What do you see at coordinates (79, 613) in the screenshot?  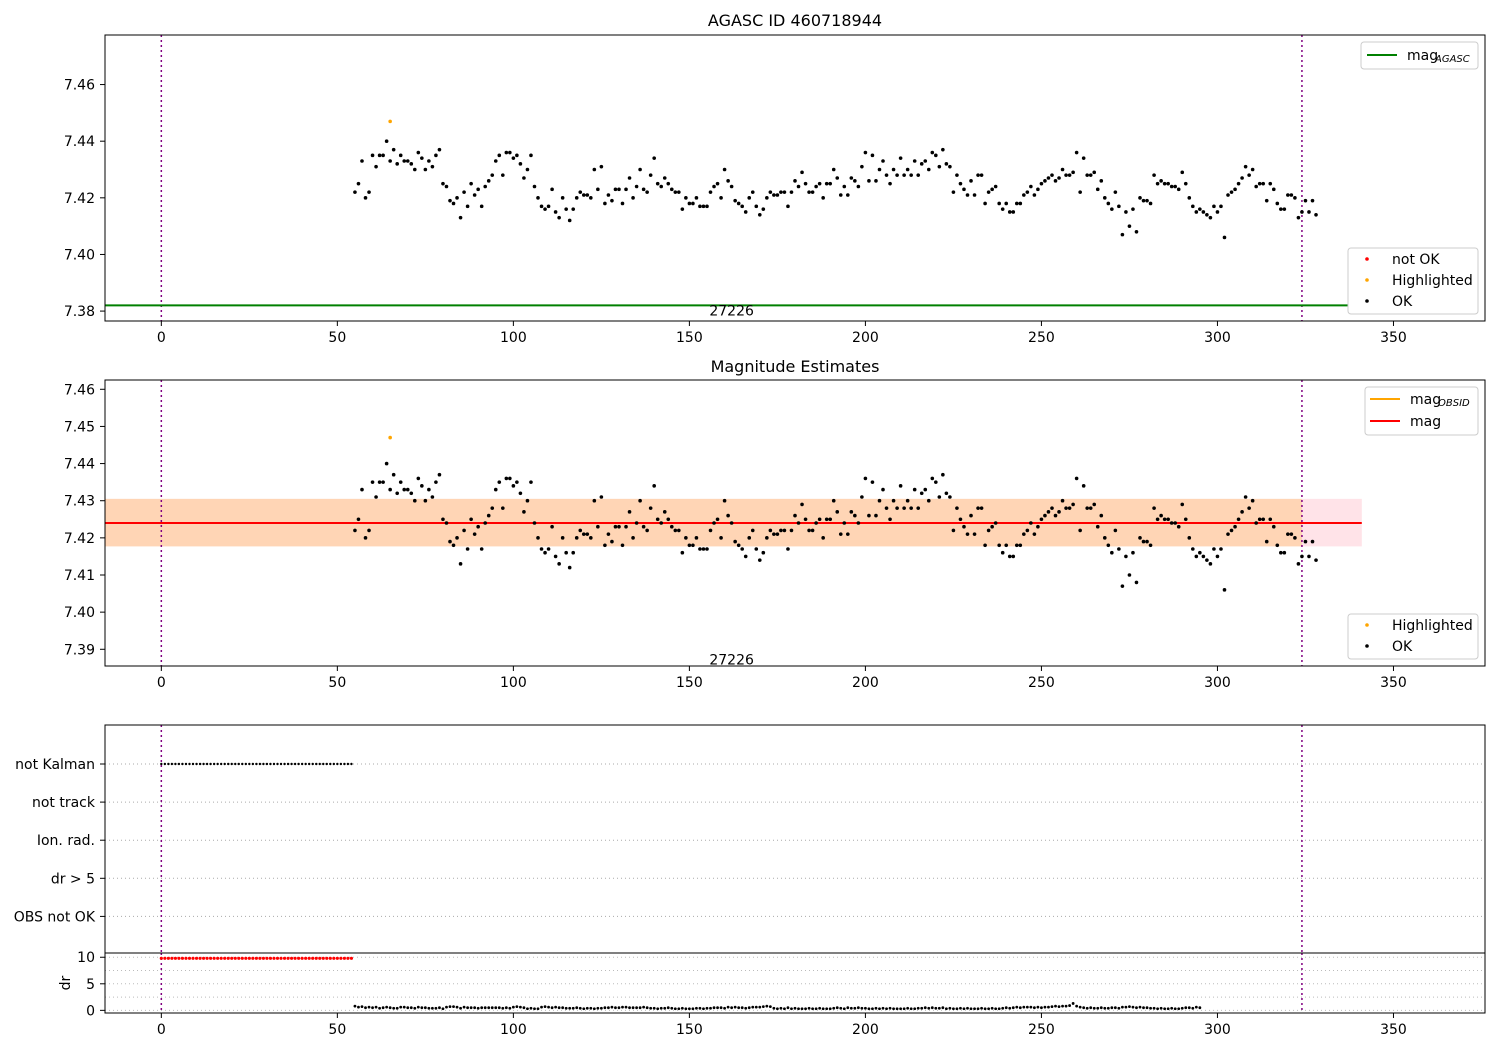 I see `panel2-ytick-label: 7.40` at bounding box center [79, 613].